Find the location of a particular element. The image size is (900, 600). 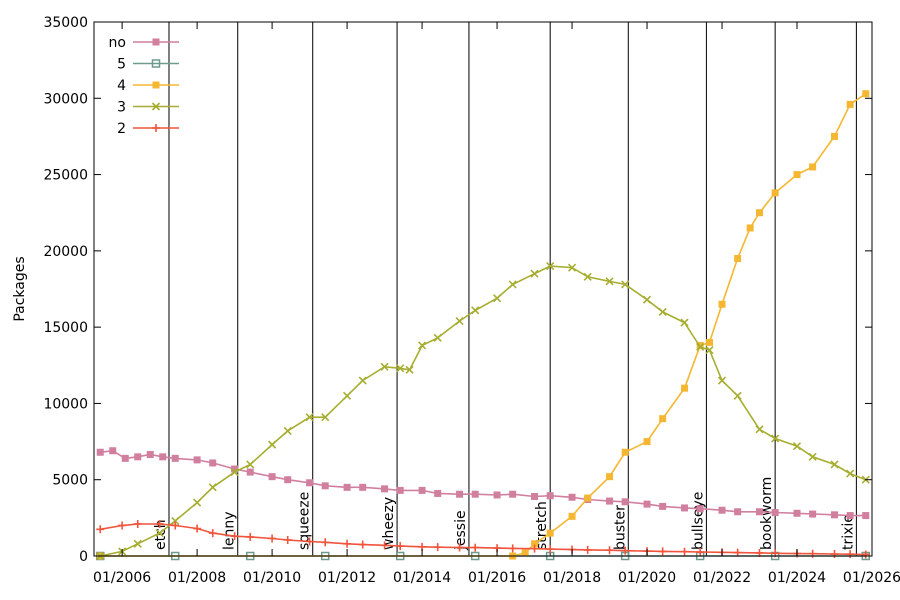

x-tick-label: 01/2022 is located at coordinates (722, 578).